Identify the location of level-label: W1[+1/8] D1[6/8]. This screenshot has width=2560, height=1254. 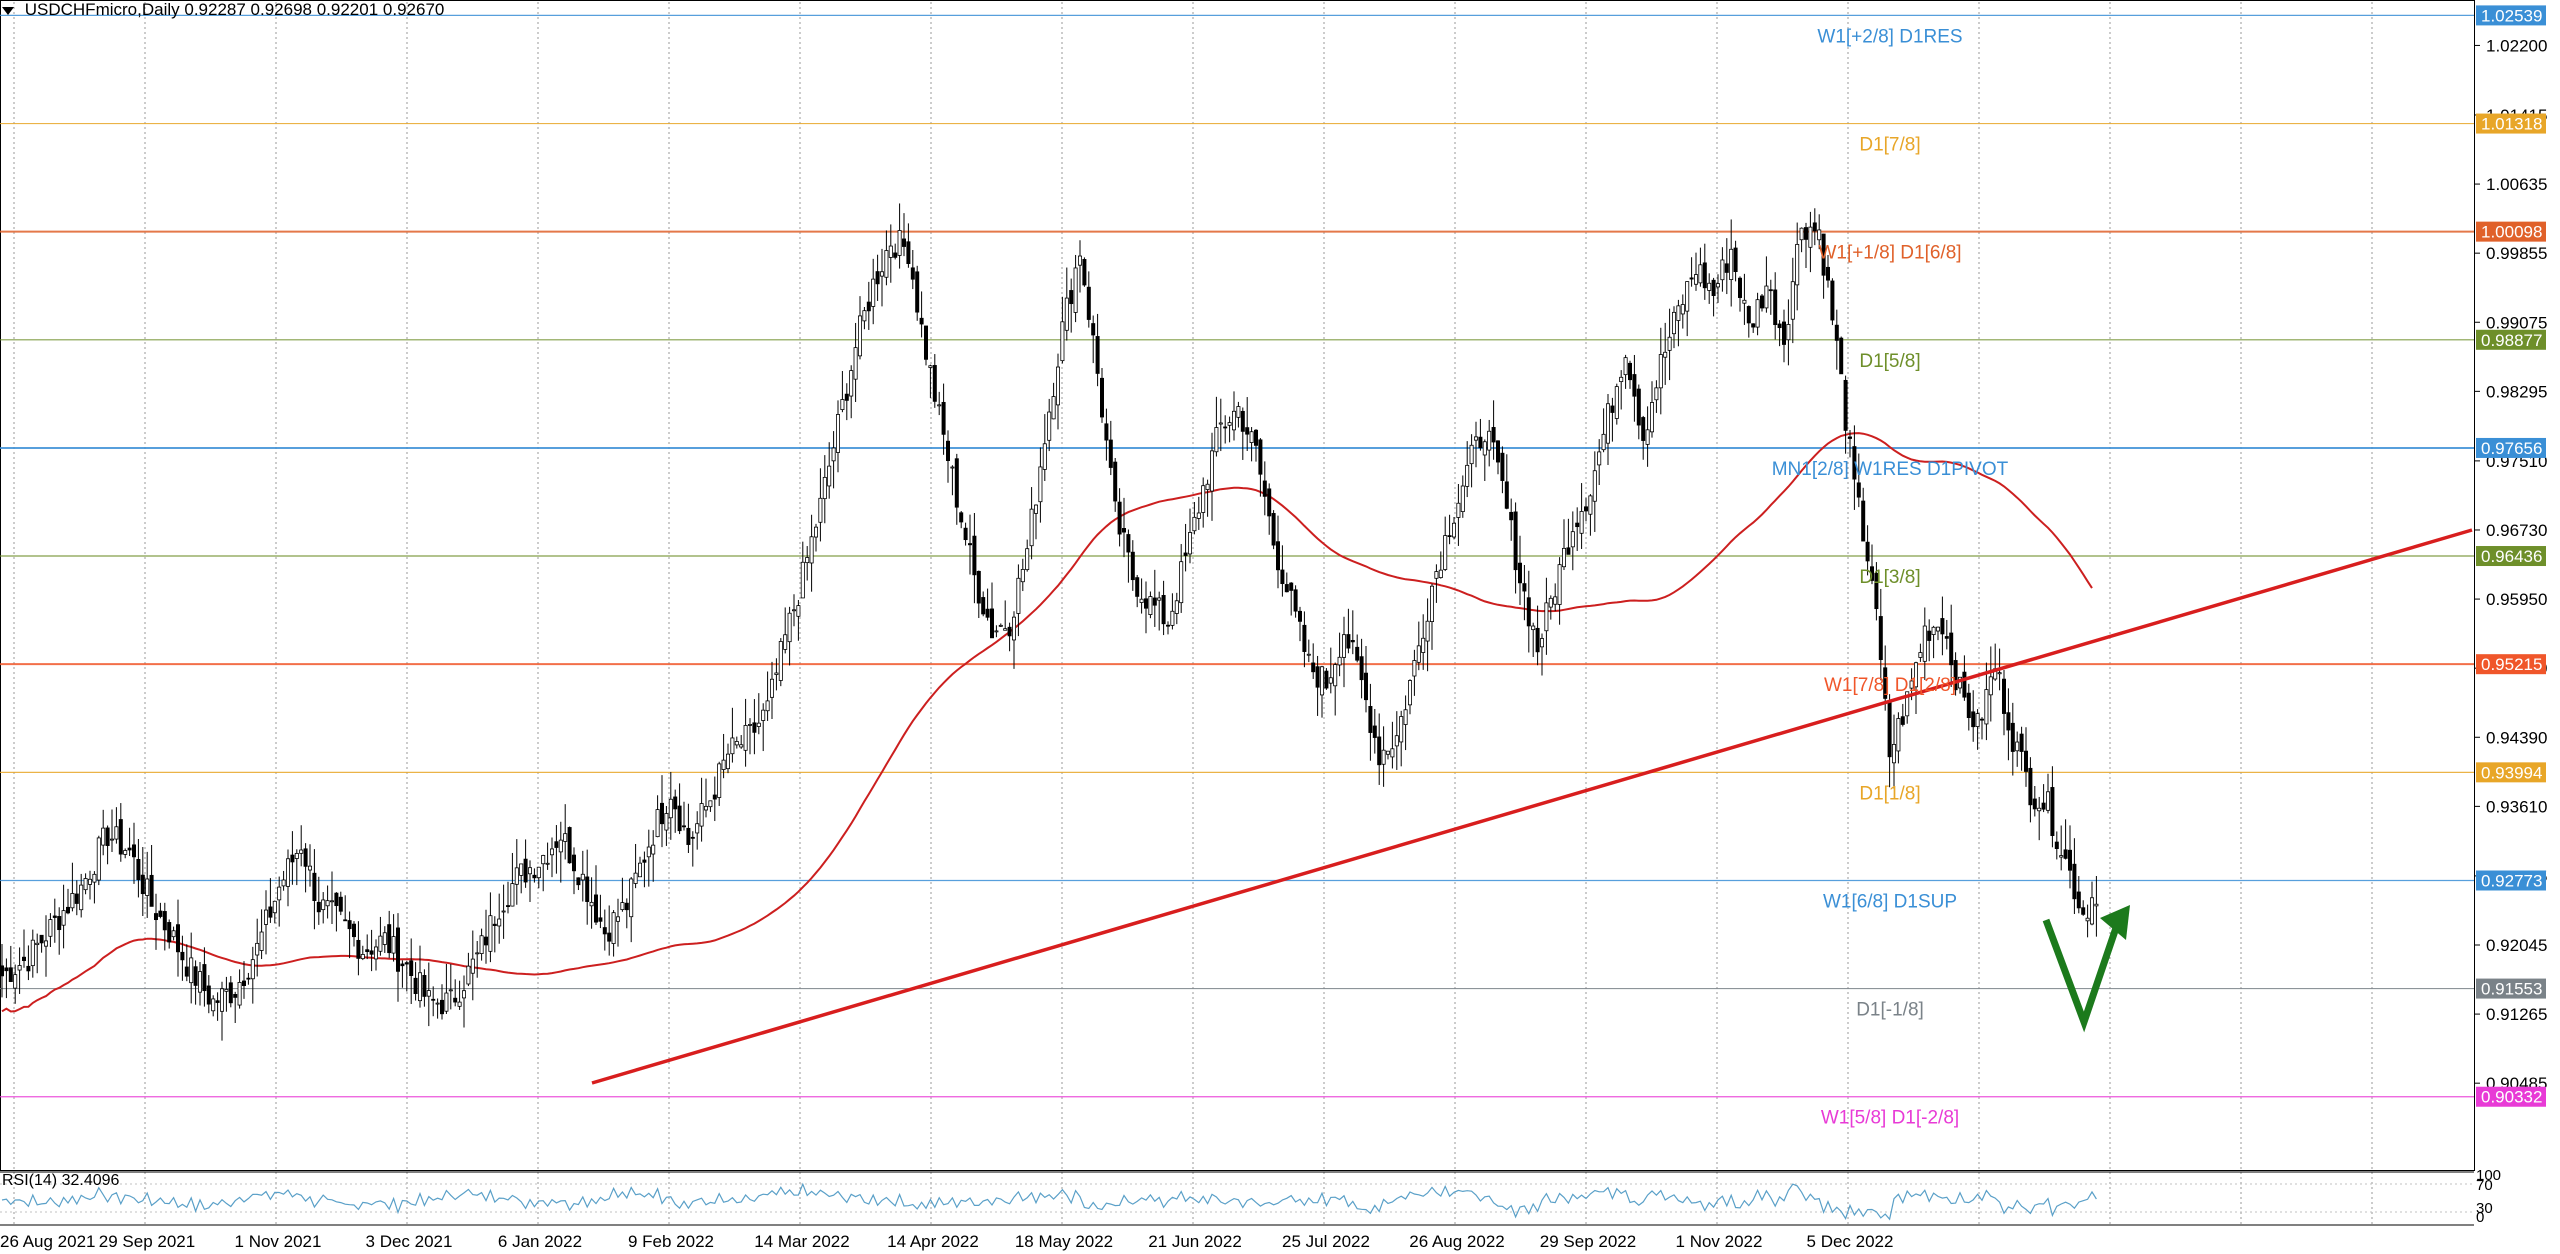
(1889, 253).